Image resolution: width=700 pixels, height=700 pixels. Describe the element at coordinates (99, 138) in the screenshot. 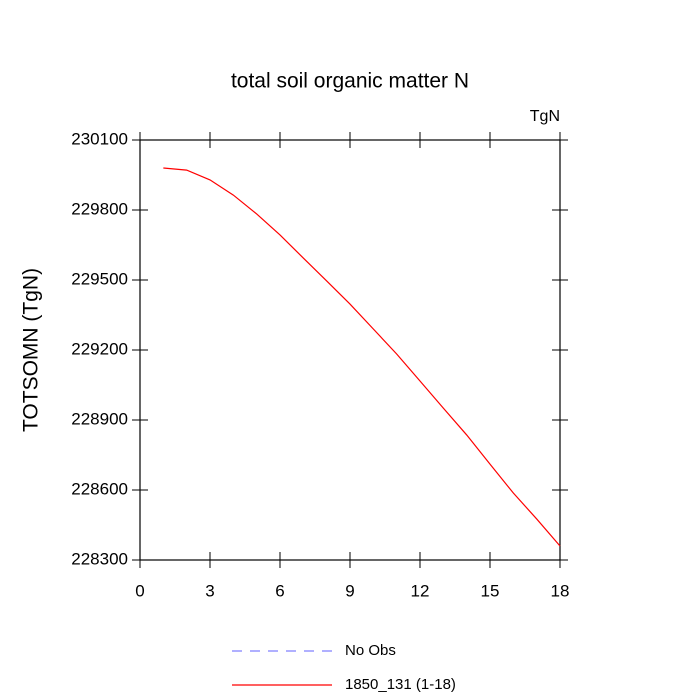

I see `y-tick-label: 230100` at that location.